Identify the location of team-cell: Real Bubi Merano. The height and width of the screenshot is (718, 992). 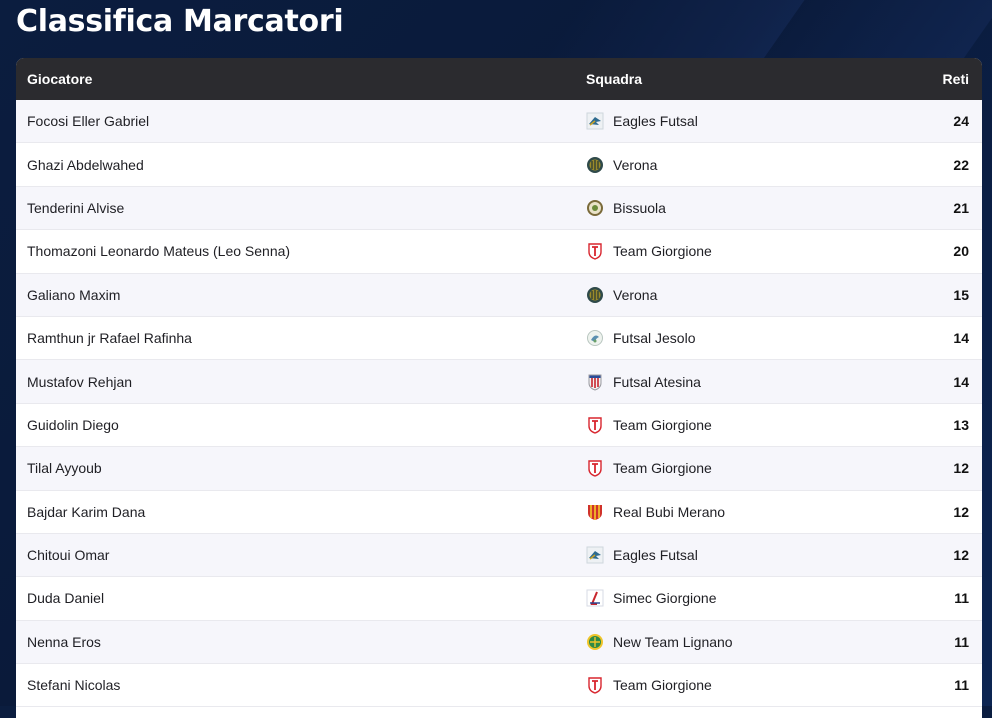
(730, 512).